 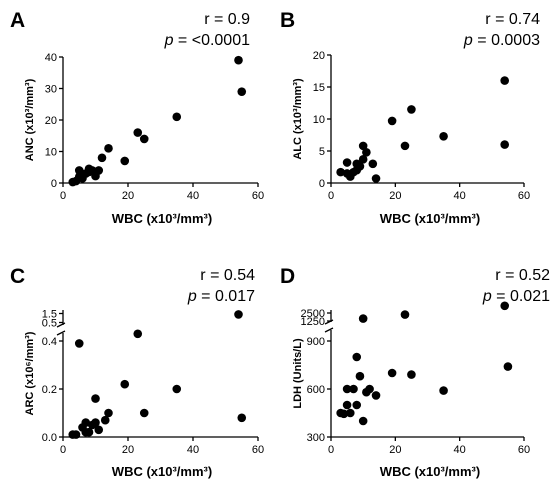 What do you see at coordinates (17, 20) in the screenshot?
I see `panel-letter: A` at bounding box center [17, 20].